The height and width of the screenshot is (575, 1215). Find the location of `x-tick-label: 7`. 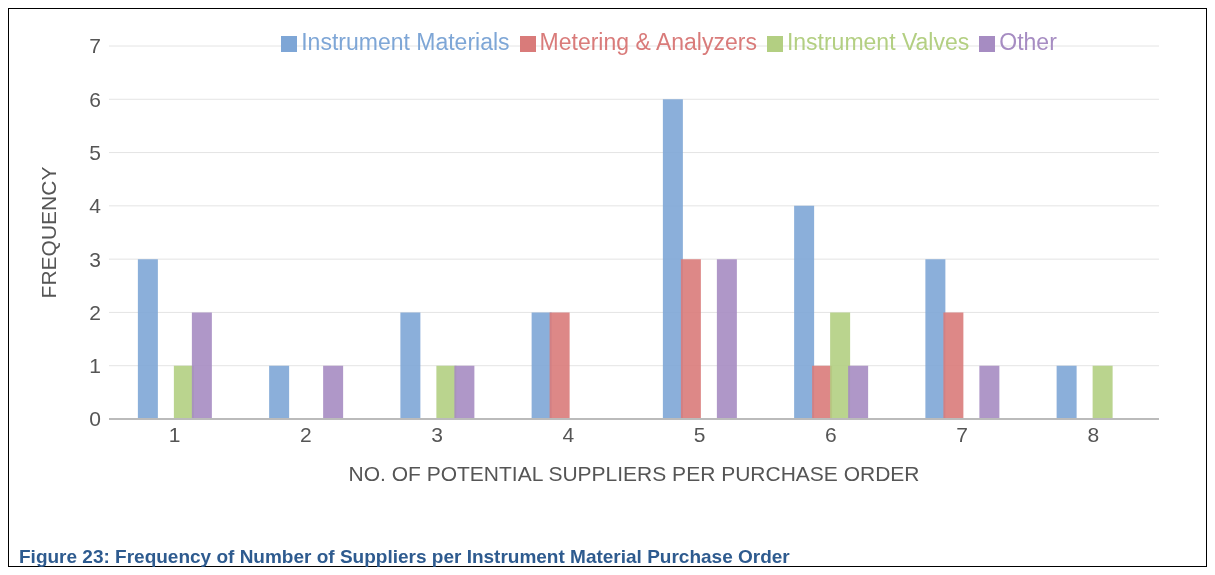

x-tick-label: 7 is located at coordinates (962, 434).